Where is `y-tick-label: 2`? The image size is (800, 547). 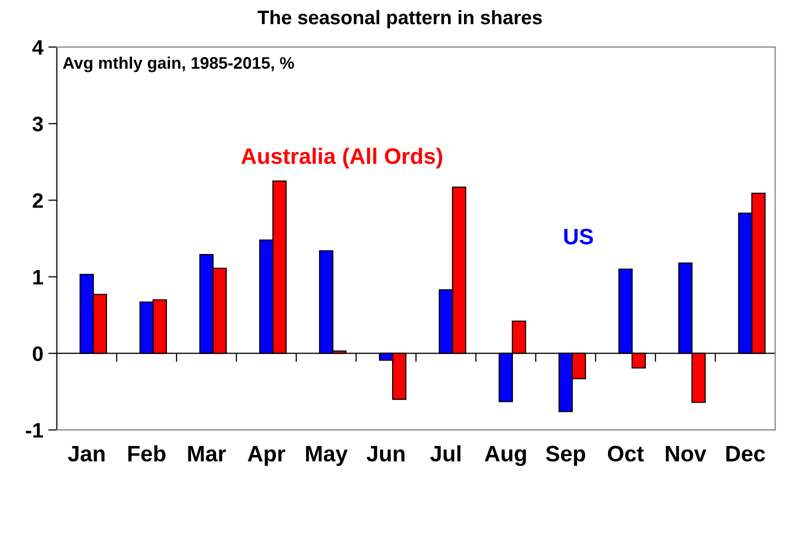 y-tick-label: 2 is located at coordinates (37, 200).